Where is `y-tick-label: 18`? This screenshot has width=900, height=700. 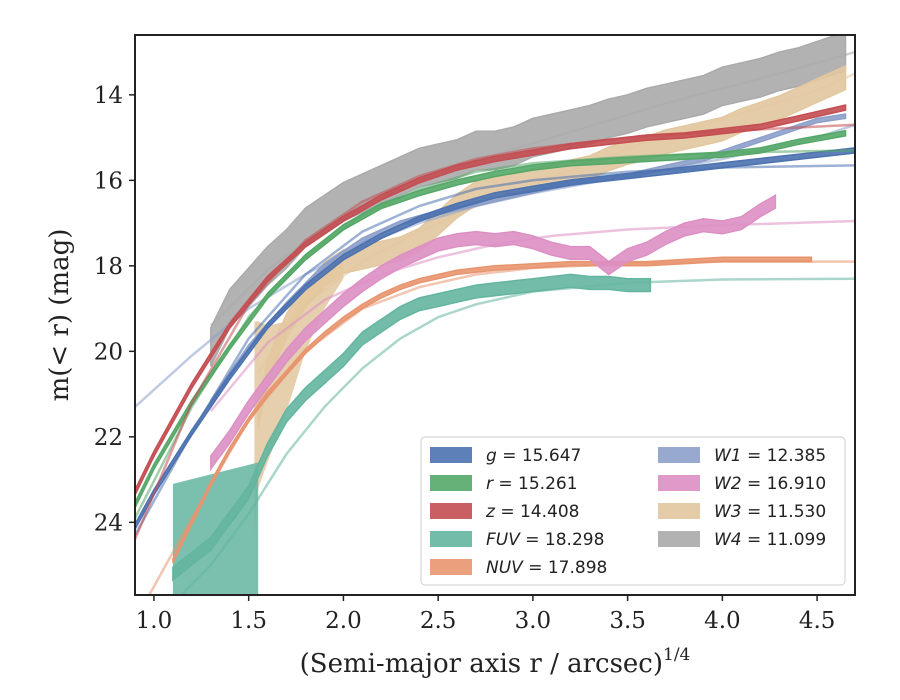 y-tick-label: 18 is located at coordinates (108, 267).